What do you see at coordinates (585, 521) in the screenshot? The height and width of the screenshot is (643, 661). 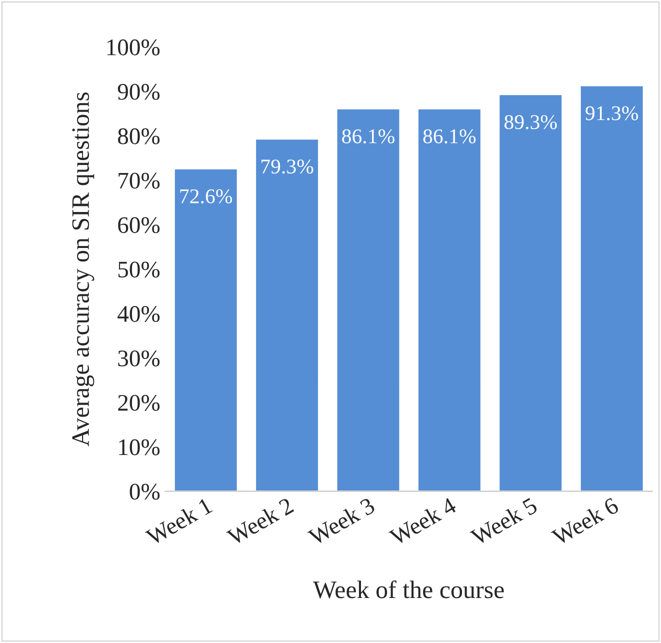 I see `x-tick-label: Week 6` at bounding box center [585, 521].